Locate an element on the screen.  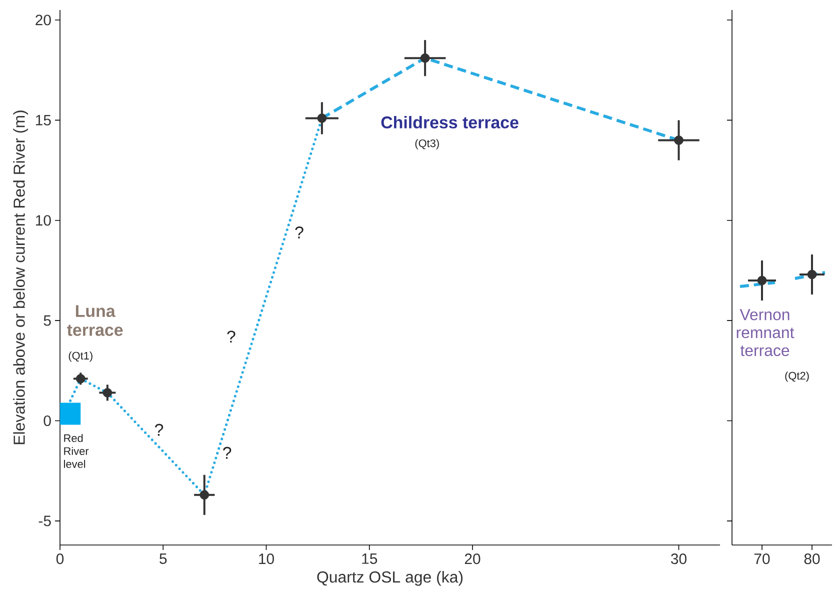
x-tick-label: 15 is located at coordinates (370, 559).